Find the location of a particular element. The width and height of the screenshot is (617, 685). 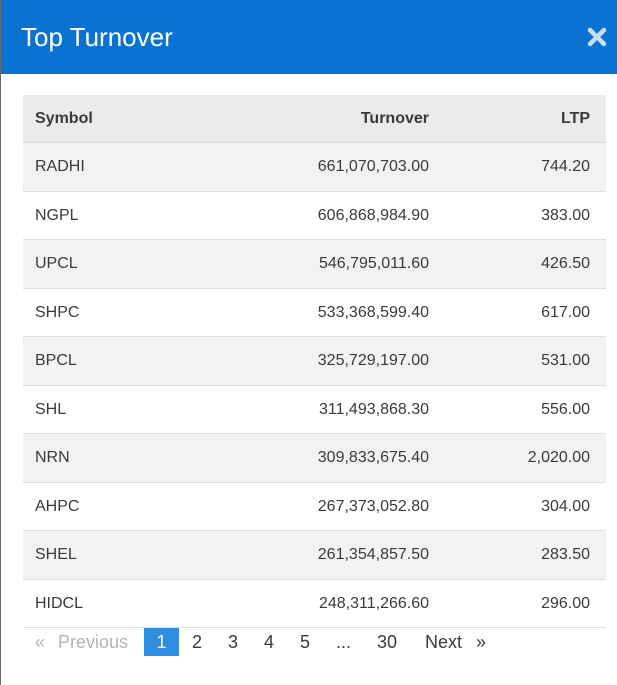

close-button is located at coordinates (597, 37).